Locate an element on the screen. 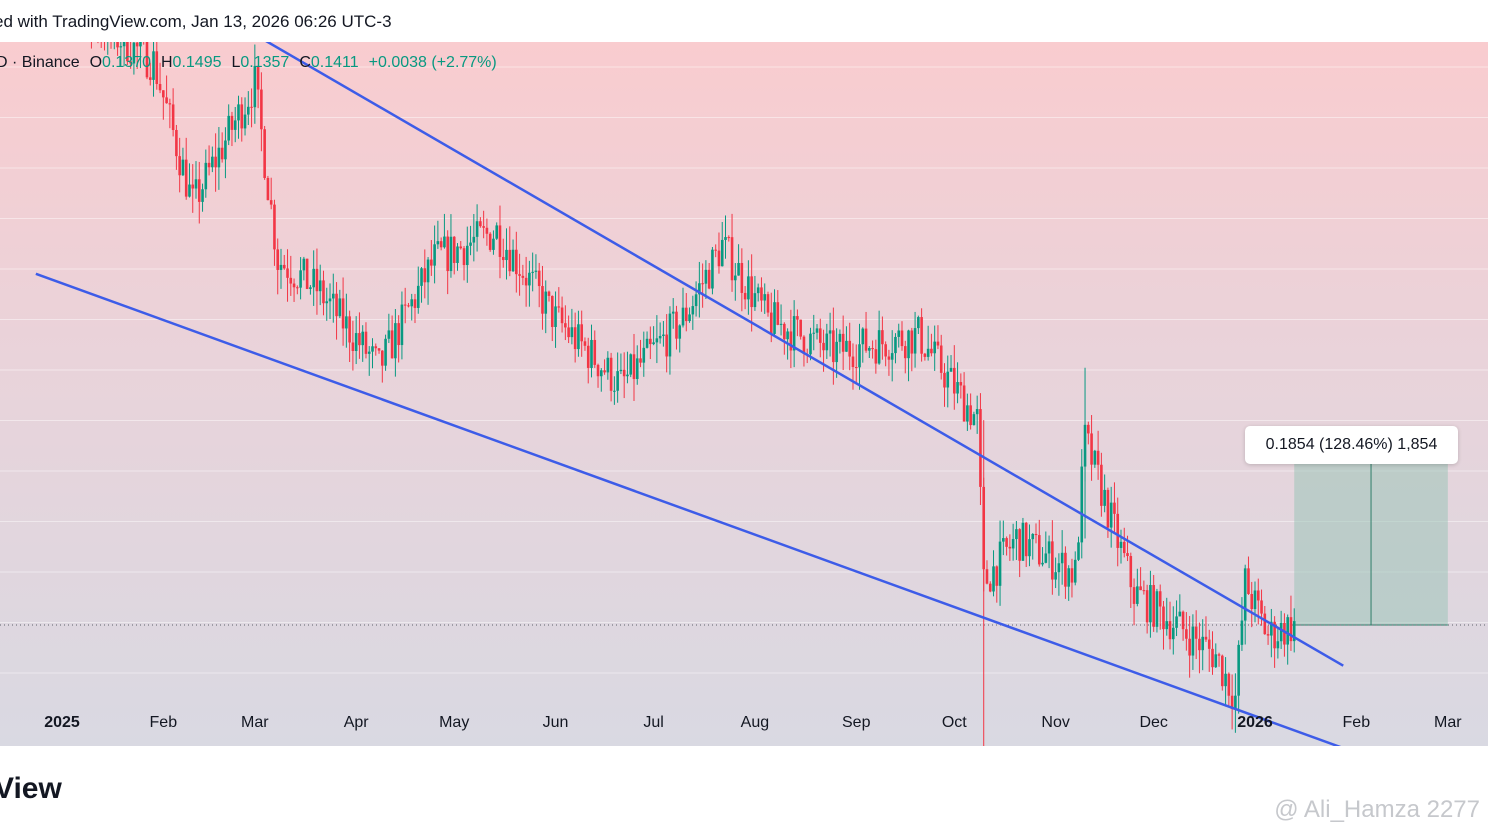 This screenshot has width=1488, height=836. x-tick-label: Apr is located at coordinates (356, 722).